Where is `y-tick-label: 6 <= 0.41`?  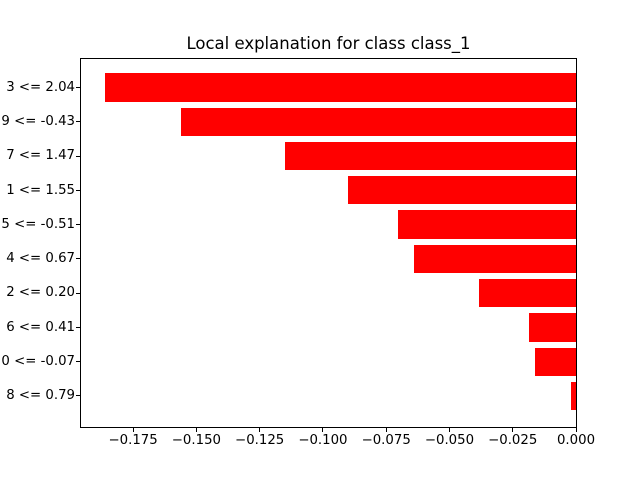
y-tick-label: 6 <= 0.41 is located at coordinates (40, 327).